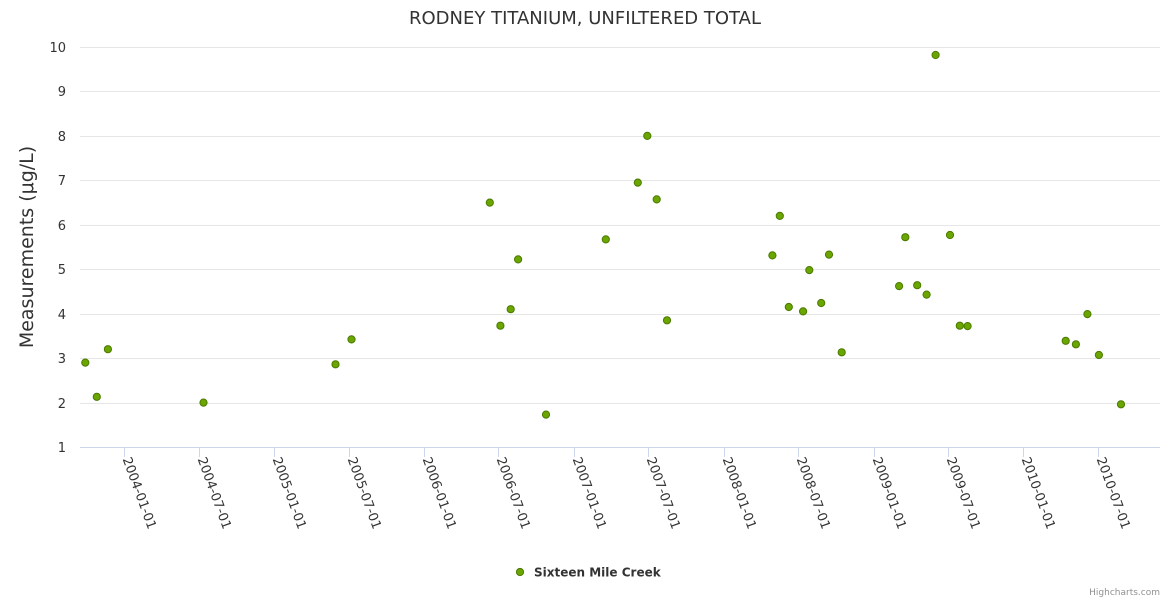 This screenshot has height=600, width=1170. What do you see at coordinates (813, 493) in the screenshot?
I see `x-tick-label: 2008-07-01` at bounding box center [813, 493].